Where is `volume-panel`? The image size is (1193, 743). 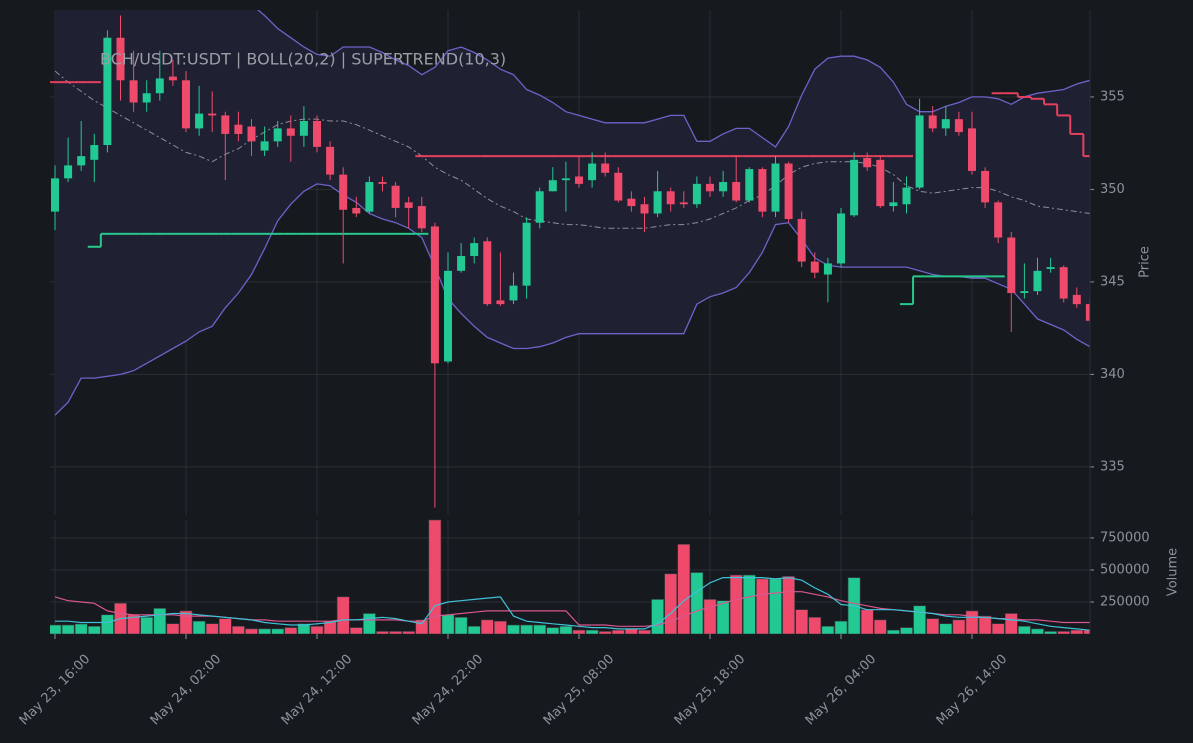
volume-panel is located at coordinates (570, 576).